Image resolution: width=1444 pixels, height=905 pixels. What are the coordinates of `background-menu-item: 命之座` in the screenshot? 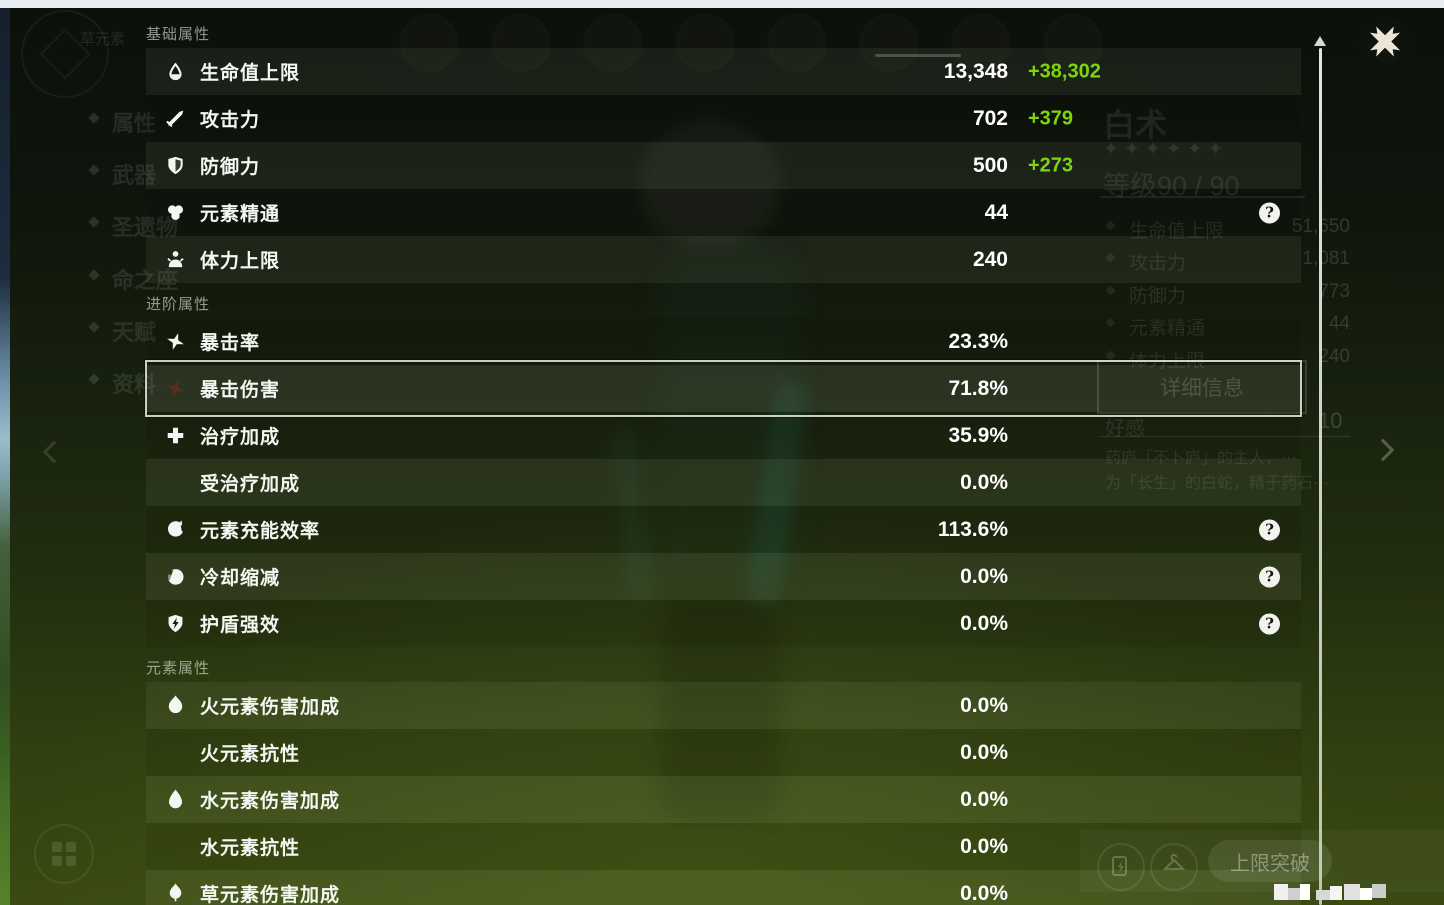 It's located at (145, 279).